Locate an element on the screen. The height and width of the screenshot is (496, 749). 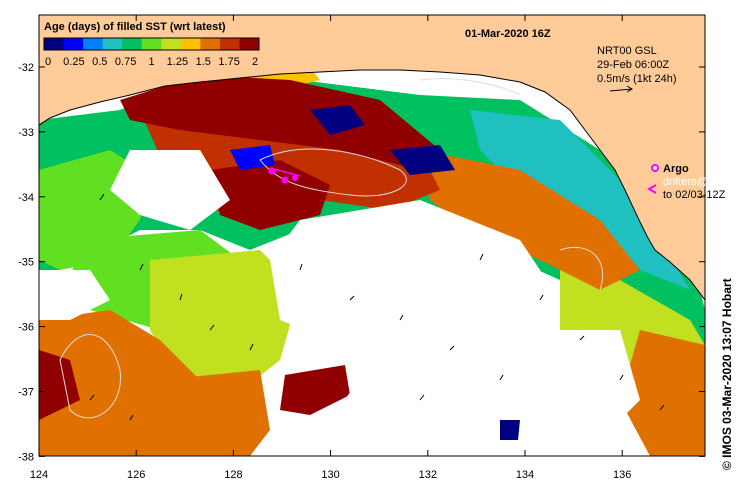
legend-colorbar is located at coordinates (152, 44).